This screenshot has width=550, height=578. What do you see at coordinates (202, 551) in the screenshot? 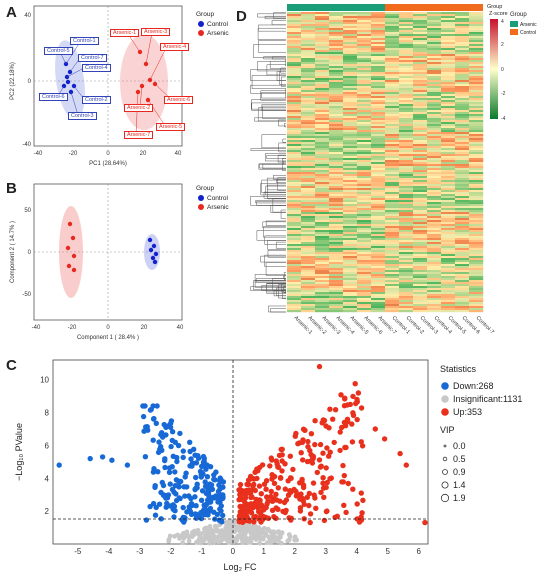
I see `volcano-xtick: -1` at bounding box center [202, 551].